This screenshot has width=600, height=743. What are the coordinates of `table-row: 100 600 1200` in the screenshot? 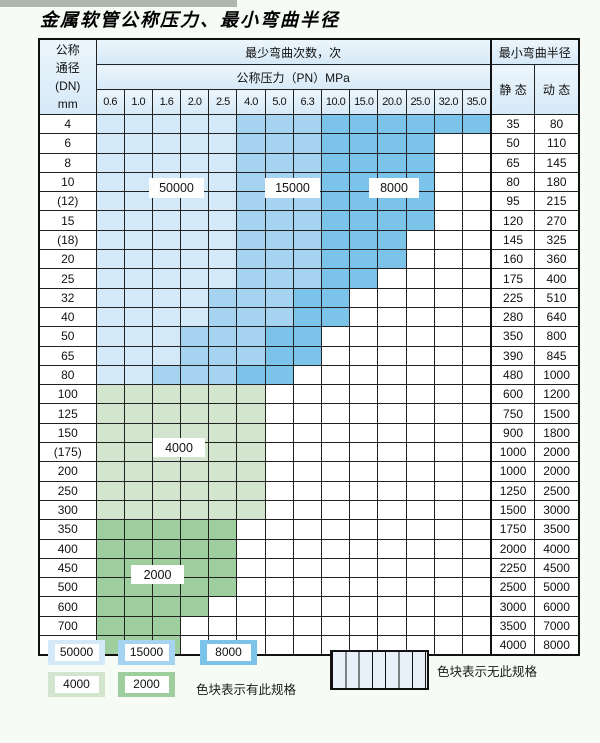 It's located at (309, 394).